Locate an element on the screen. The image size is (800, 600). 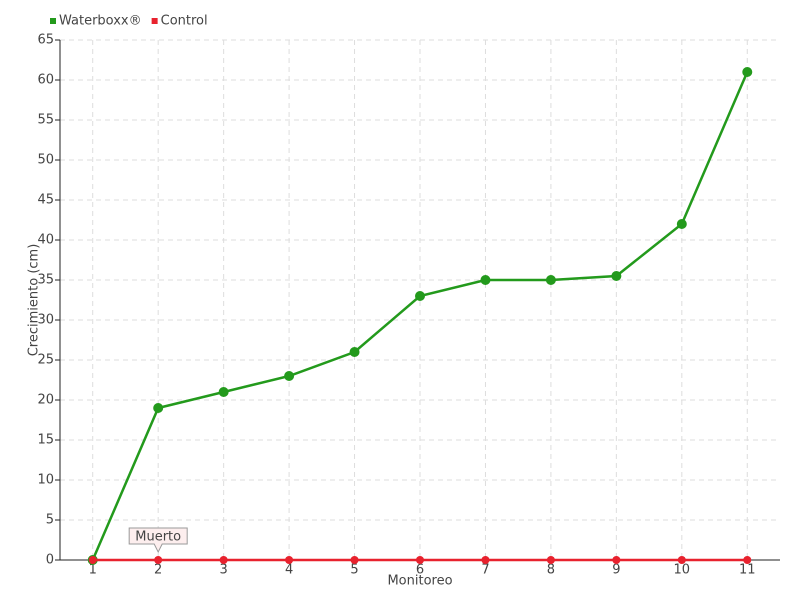
y-tick-label: 25 is located at coordinates (45, 360).